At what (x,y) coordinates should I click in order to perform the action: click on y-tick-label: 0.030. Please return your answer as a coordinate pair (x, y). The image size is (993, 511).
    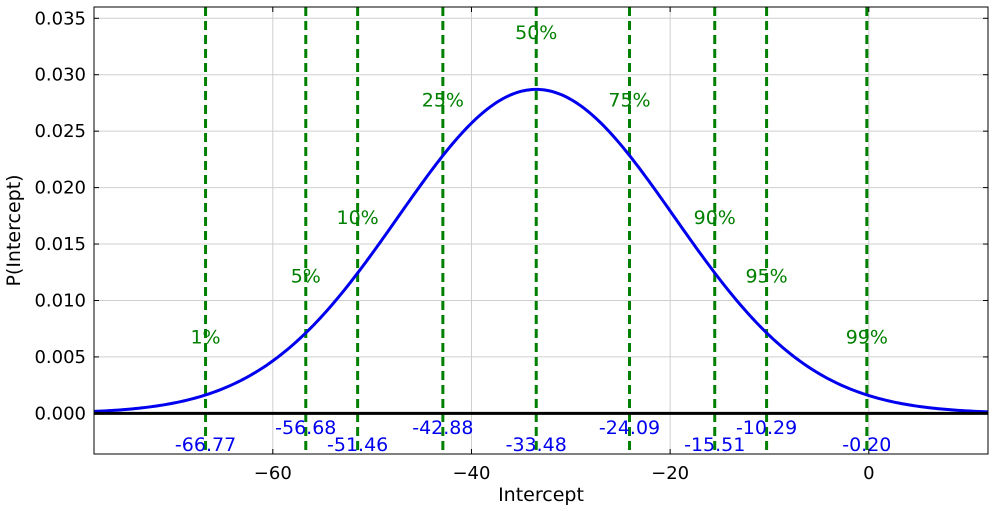
    Looking at the image, I should click on (60, 75).